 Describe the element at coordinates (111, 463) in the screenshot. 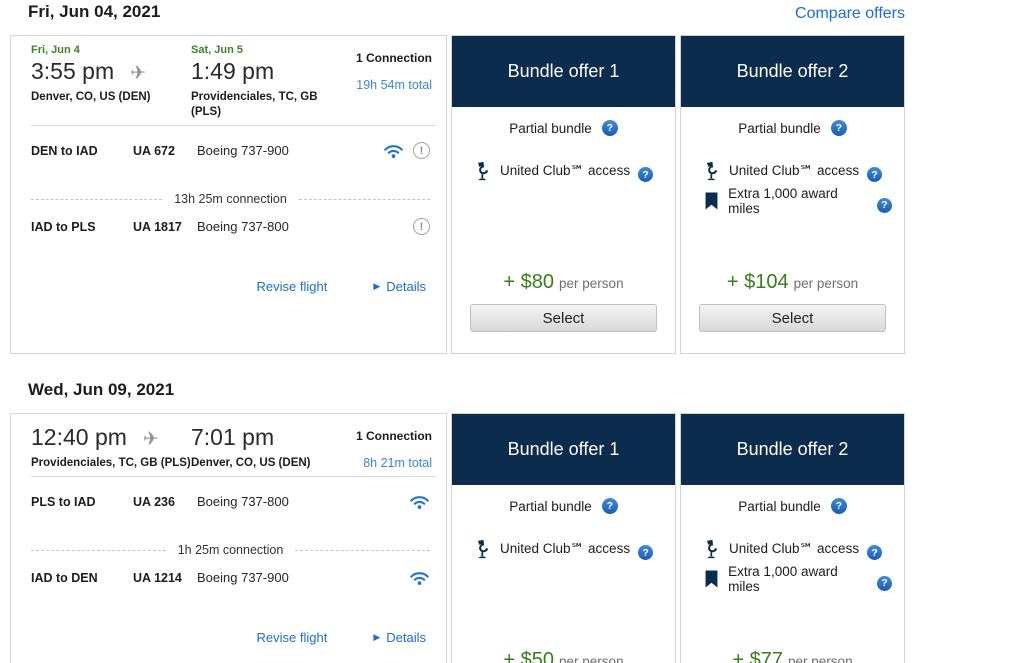

I see `departure-location: Providenciales, TC, GB (PLS)` at that location.